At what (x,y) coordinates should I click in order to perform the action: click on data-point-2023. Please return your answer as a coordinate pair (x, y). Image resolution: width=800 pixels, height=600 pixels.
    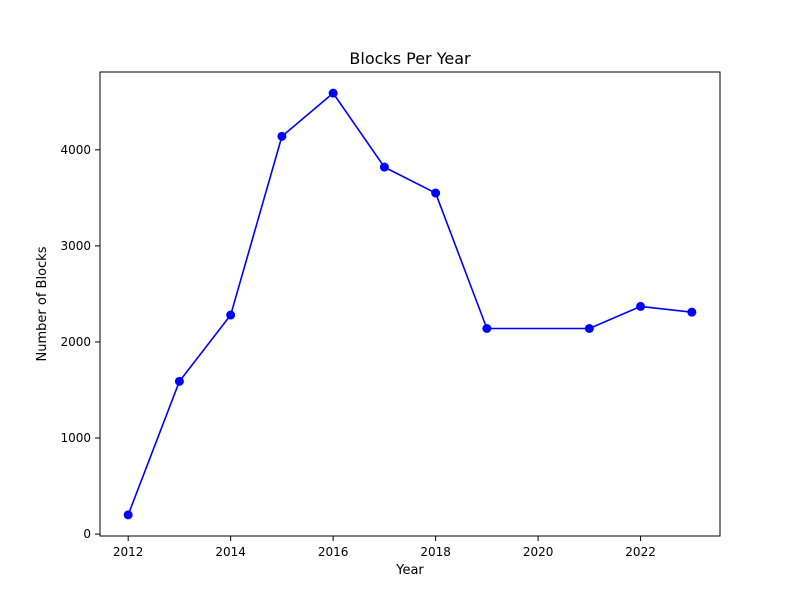
    Looking at the image, I should click on (692, 312).